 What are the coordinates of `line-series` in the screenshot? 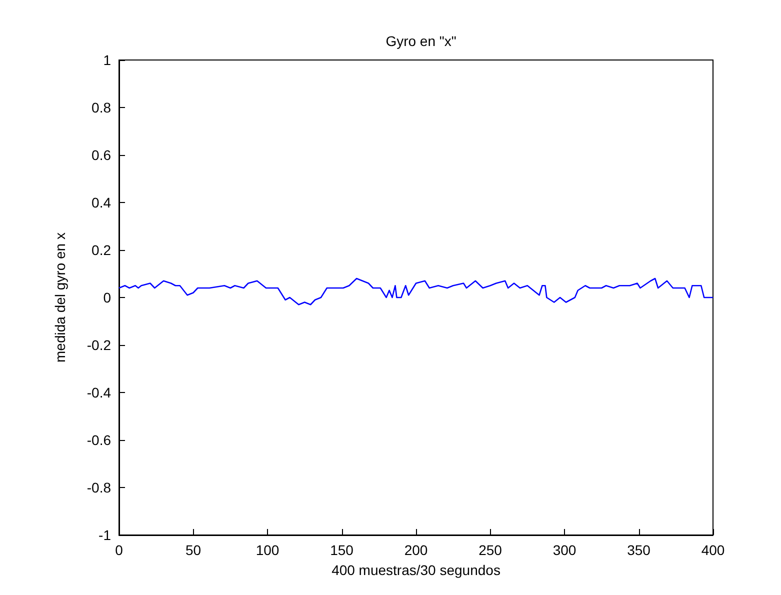 It's located at (416, 292).